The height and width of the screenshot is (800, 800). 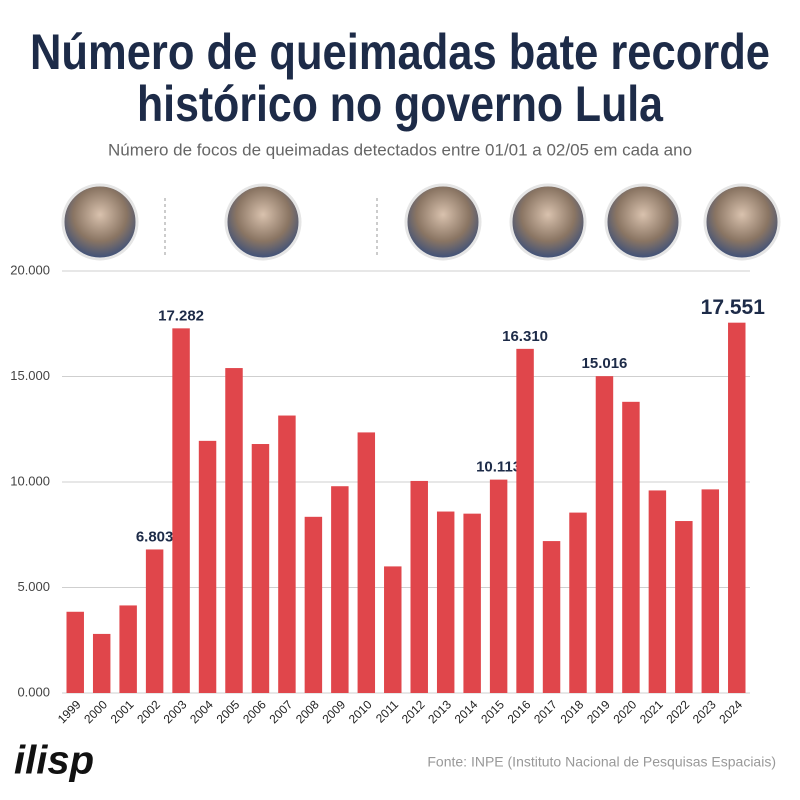 I want to click on y-tick-label: 10.000, so click(x=30, y=480).